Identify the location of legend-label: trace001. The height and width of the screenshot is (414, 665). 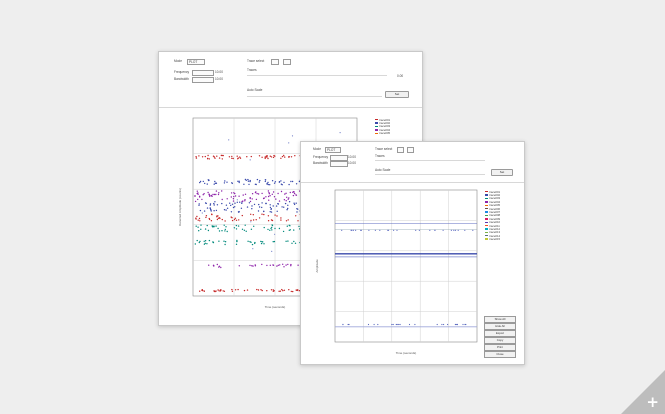
(495, 191).